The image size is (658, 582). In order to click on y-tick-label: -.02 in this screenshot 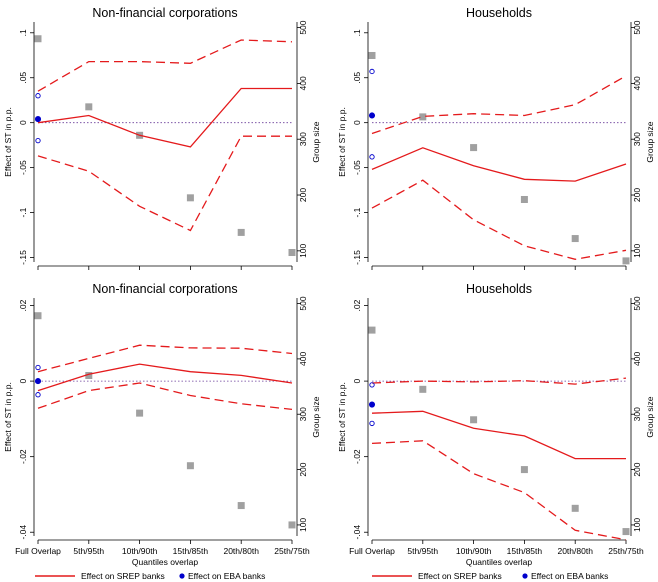, I will do `click(23, 456)`.